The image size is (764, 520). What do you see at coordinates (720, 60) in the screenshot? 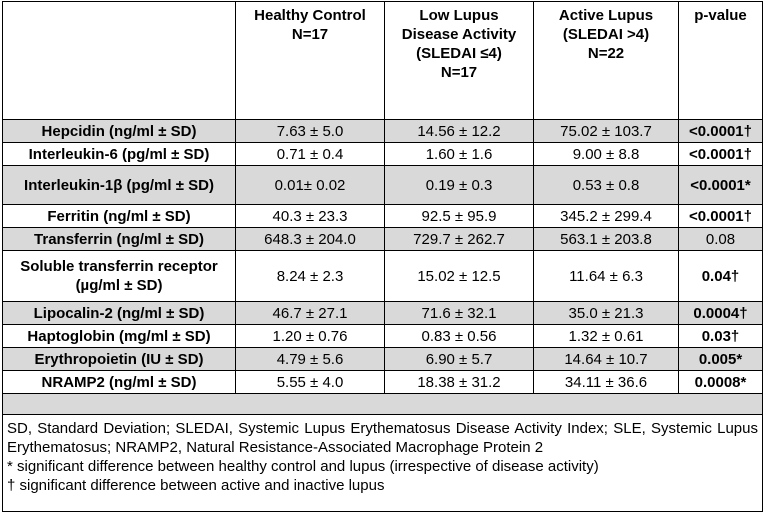
I see `header-cell: p-value` at bounding box center [720, 60].